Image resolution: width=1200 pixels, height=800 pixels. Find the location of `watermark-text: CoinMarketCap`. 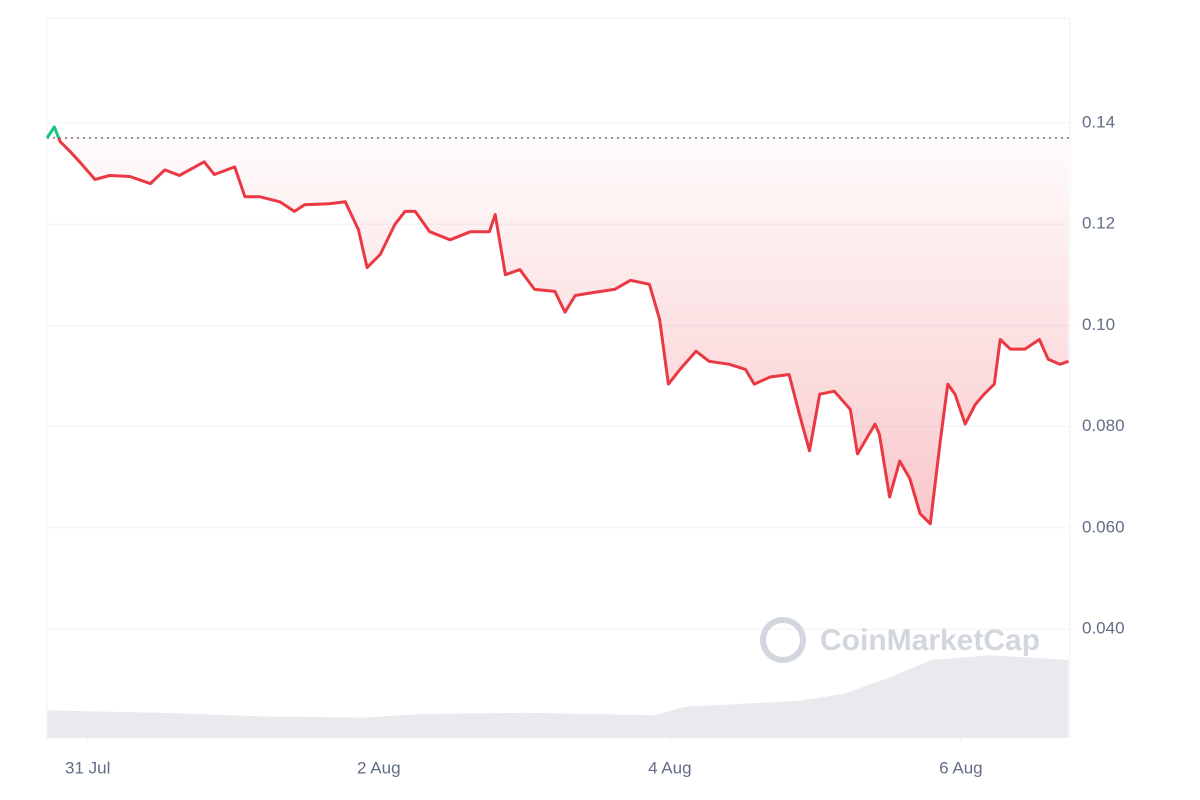

watermark-text: CoinMarketCap is located at coordinates (930, 640).